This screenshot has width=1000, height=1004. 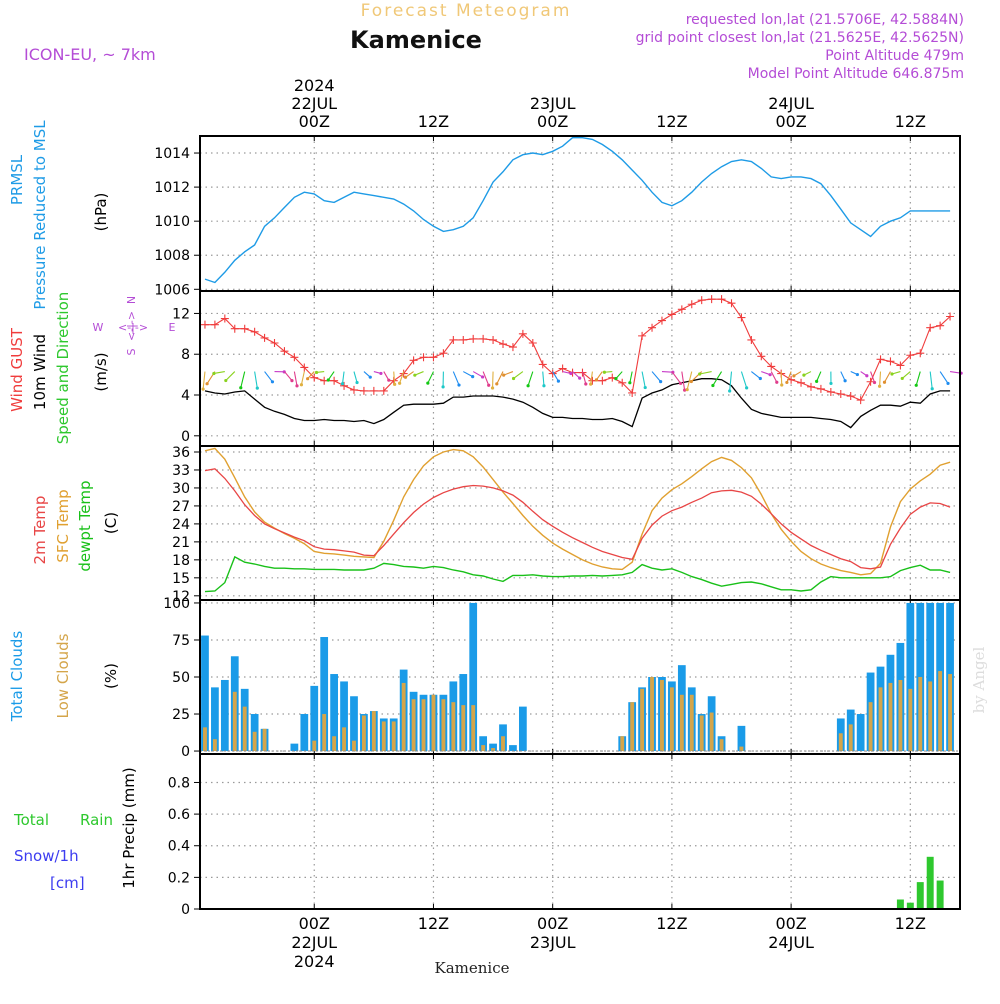 What do you see at coordinates (131, 351) in the screenshot?
I see `compass-s: S` at bounding box center [131, 351].